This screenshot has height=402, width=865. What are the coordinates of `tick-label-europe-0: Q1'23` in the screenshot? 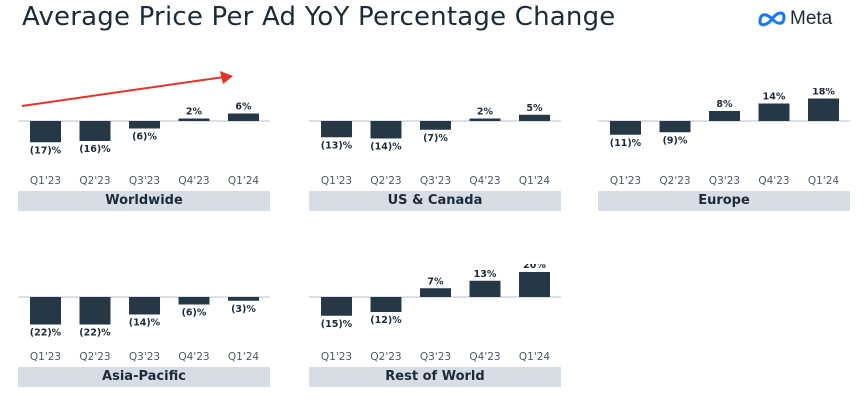 It's located at (625, 181).